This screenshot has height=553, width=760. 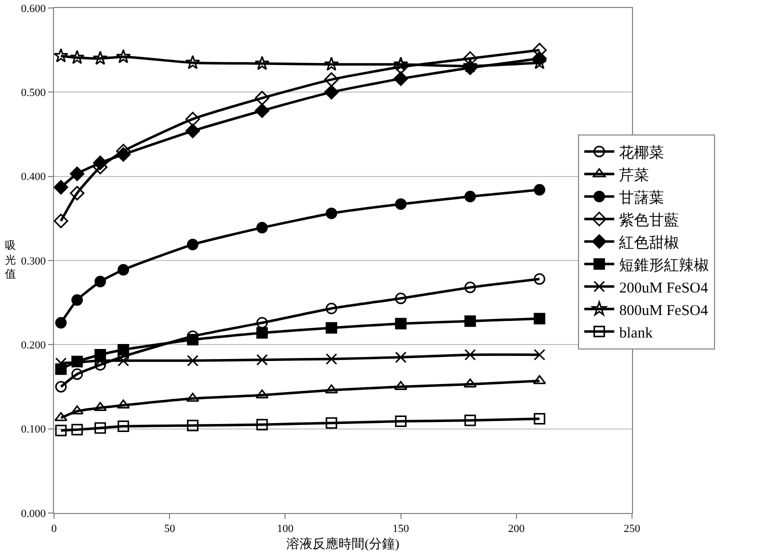 What do you see at coordinates (285, 529) in the screenshot?
I see `x-tick-label: 100` at bounding box center [285, 529].